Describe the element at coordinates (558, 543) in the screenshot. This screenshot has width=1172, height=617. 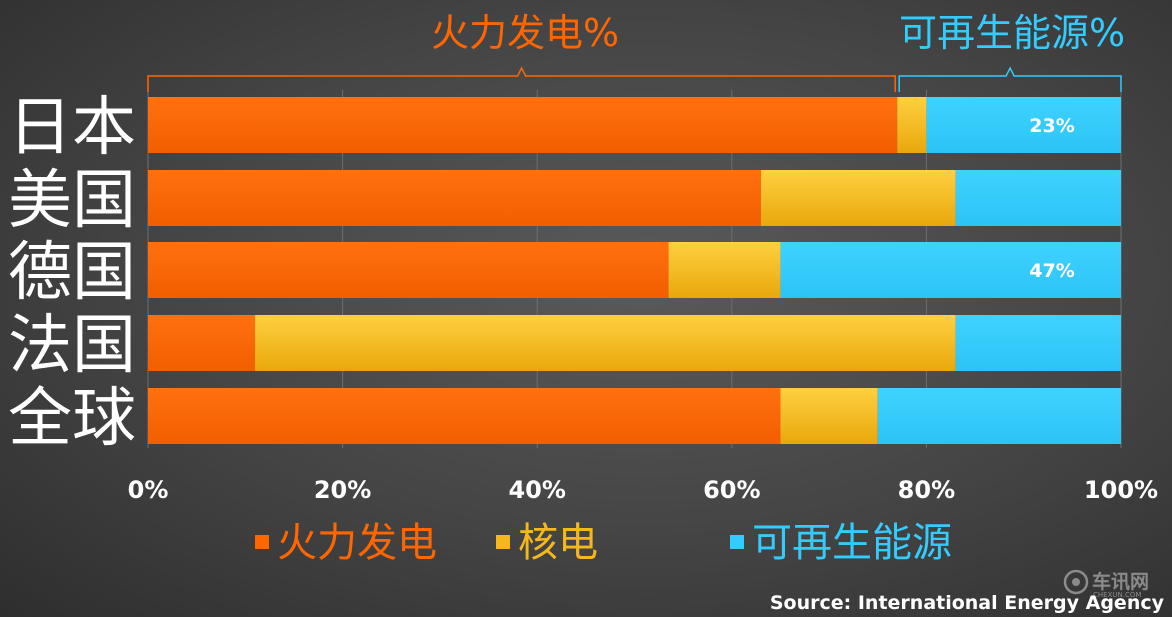
I see `legend-label: 核电` at that location.